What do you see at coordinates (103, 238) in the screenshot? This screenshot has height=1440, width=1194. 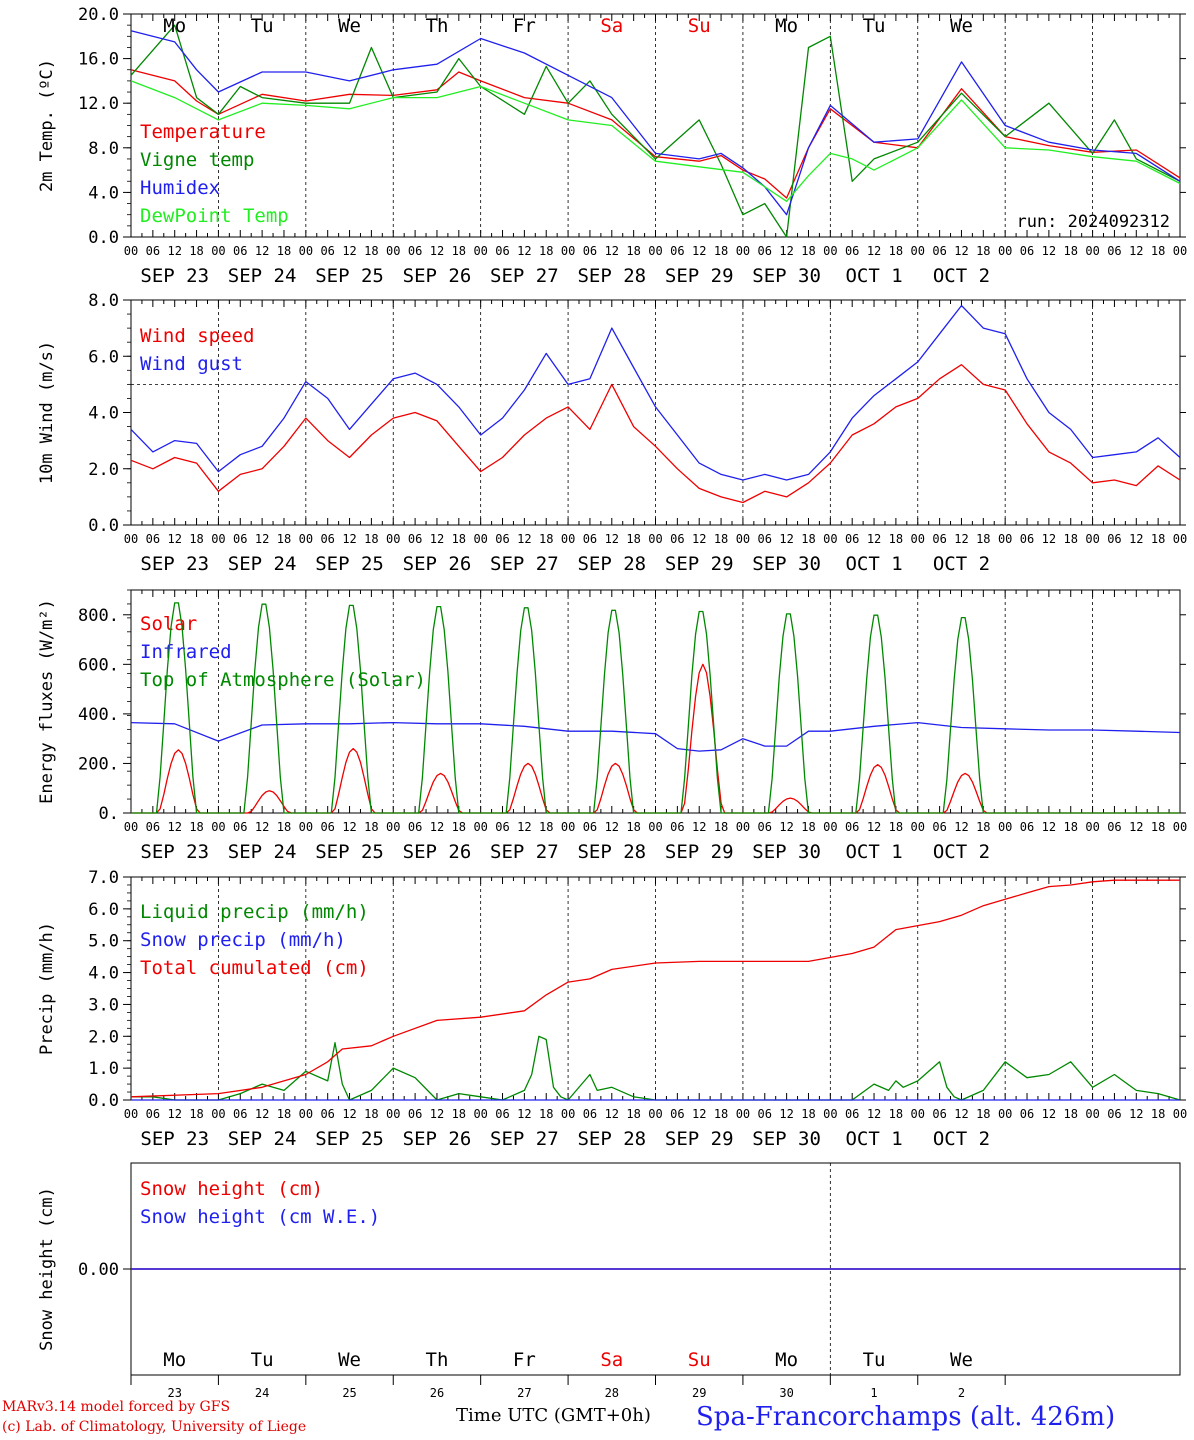 I see `y-tick-label: 0.0` at bounding box center [103, 238].